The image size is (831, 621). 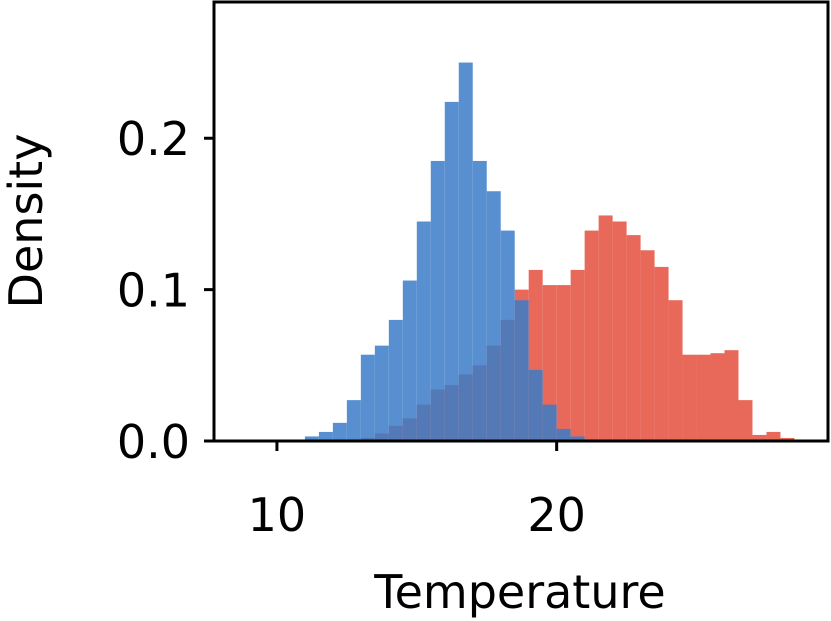 What do you see at coordinates (277, 515) in the screenshot?
I see `x-tick-label: 10` at bounding box center [277, 515].